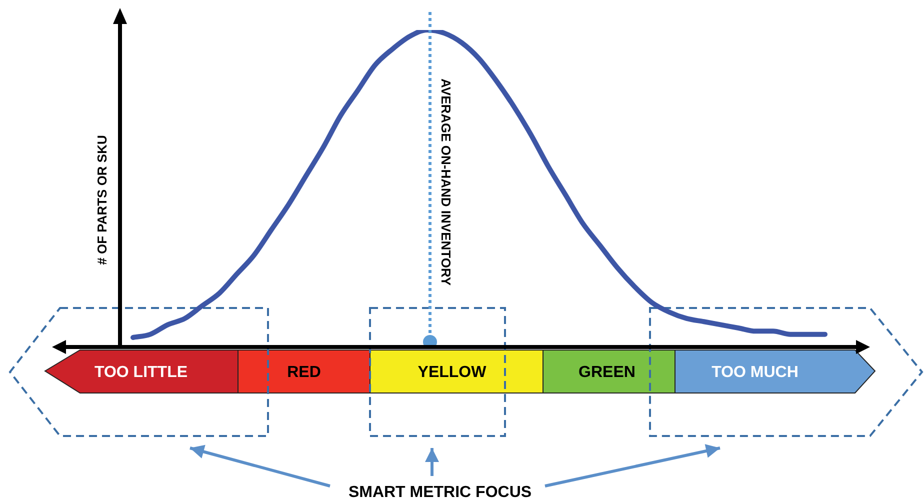 Image resolution: width=924 pixels, height=504 pixels. Describe the element at coordinates (141, 373) in the screenshot. I see `text: TOO LITTLE` at that location.